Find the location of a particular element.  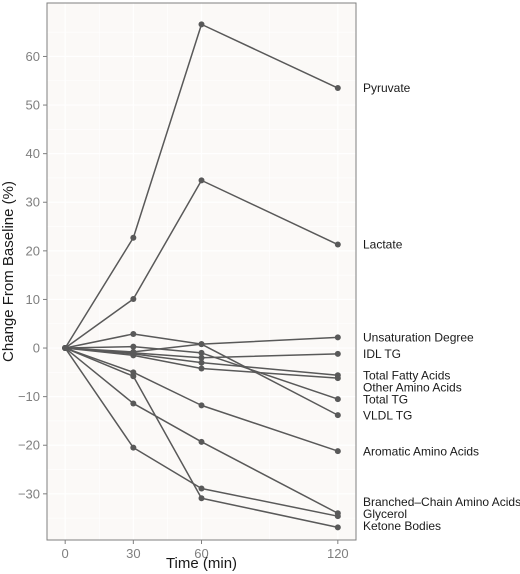

series-label: VLDL TG is located at coordinates (387, 415).